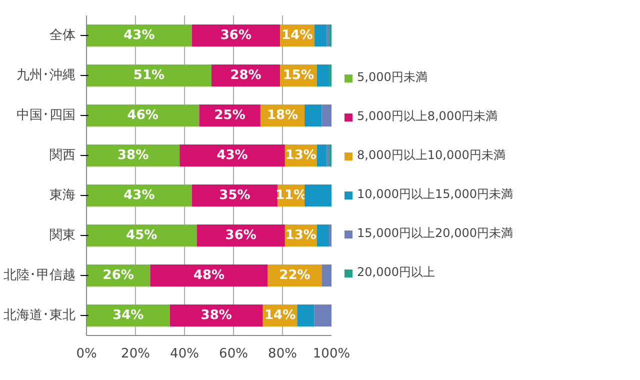 This screenshot has width=640, height=380. I want to click on data-label: 35%, so click(234, 195).